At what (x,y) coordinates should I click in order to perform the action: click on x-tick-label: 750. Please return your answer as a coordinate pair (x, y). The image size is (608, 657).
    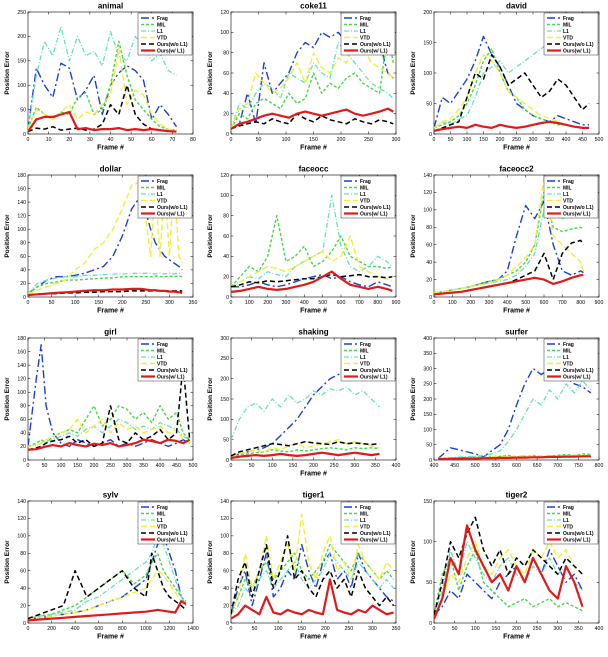
    Looking at the image, I should click on (578, 466).